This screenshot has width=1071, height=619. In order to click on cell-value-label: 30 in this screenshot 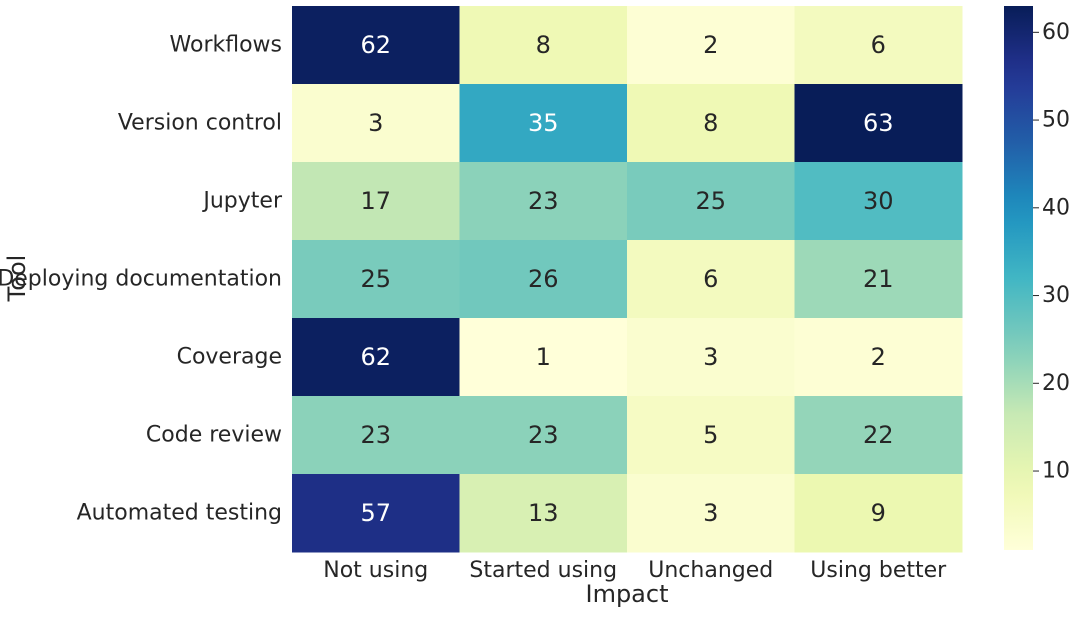, I will do `click(878, 201)`.